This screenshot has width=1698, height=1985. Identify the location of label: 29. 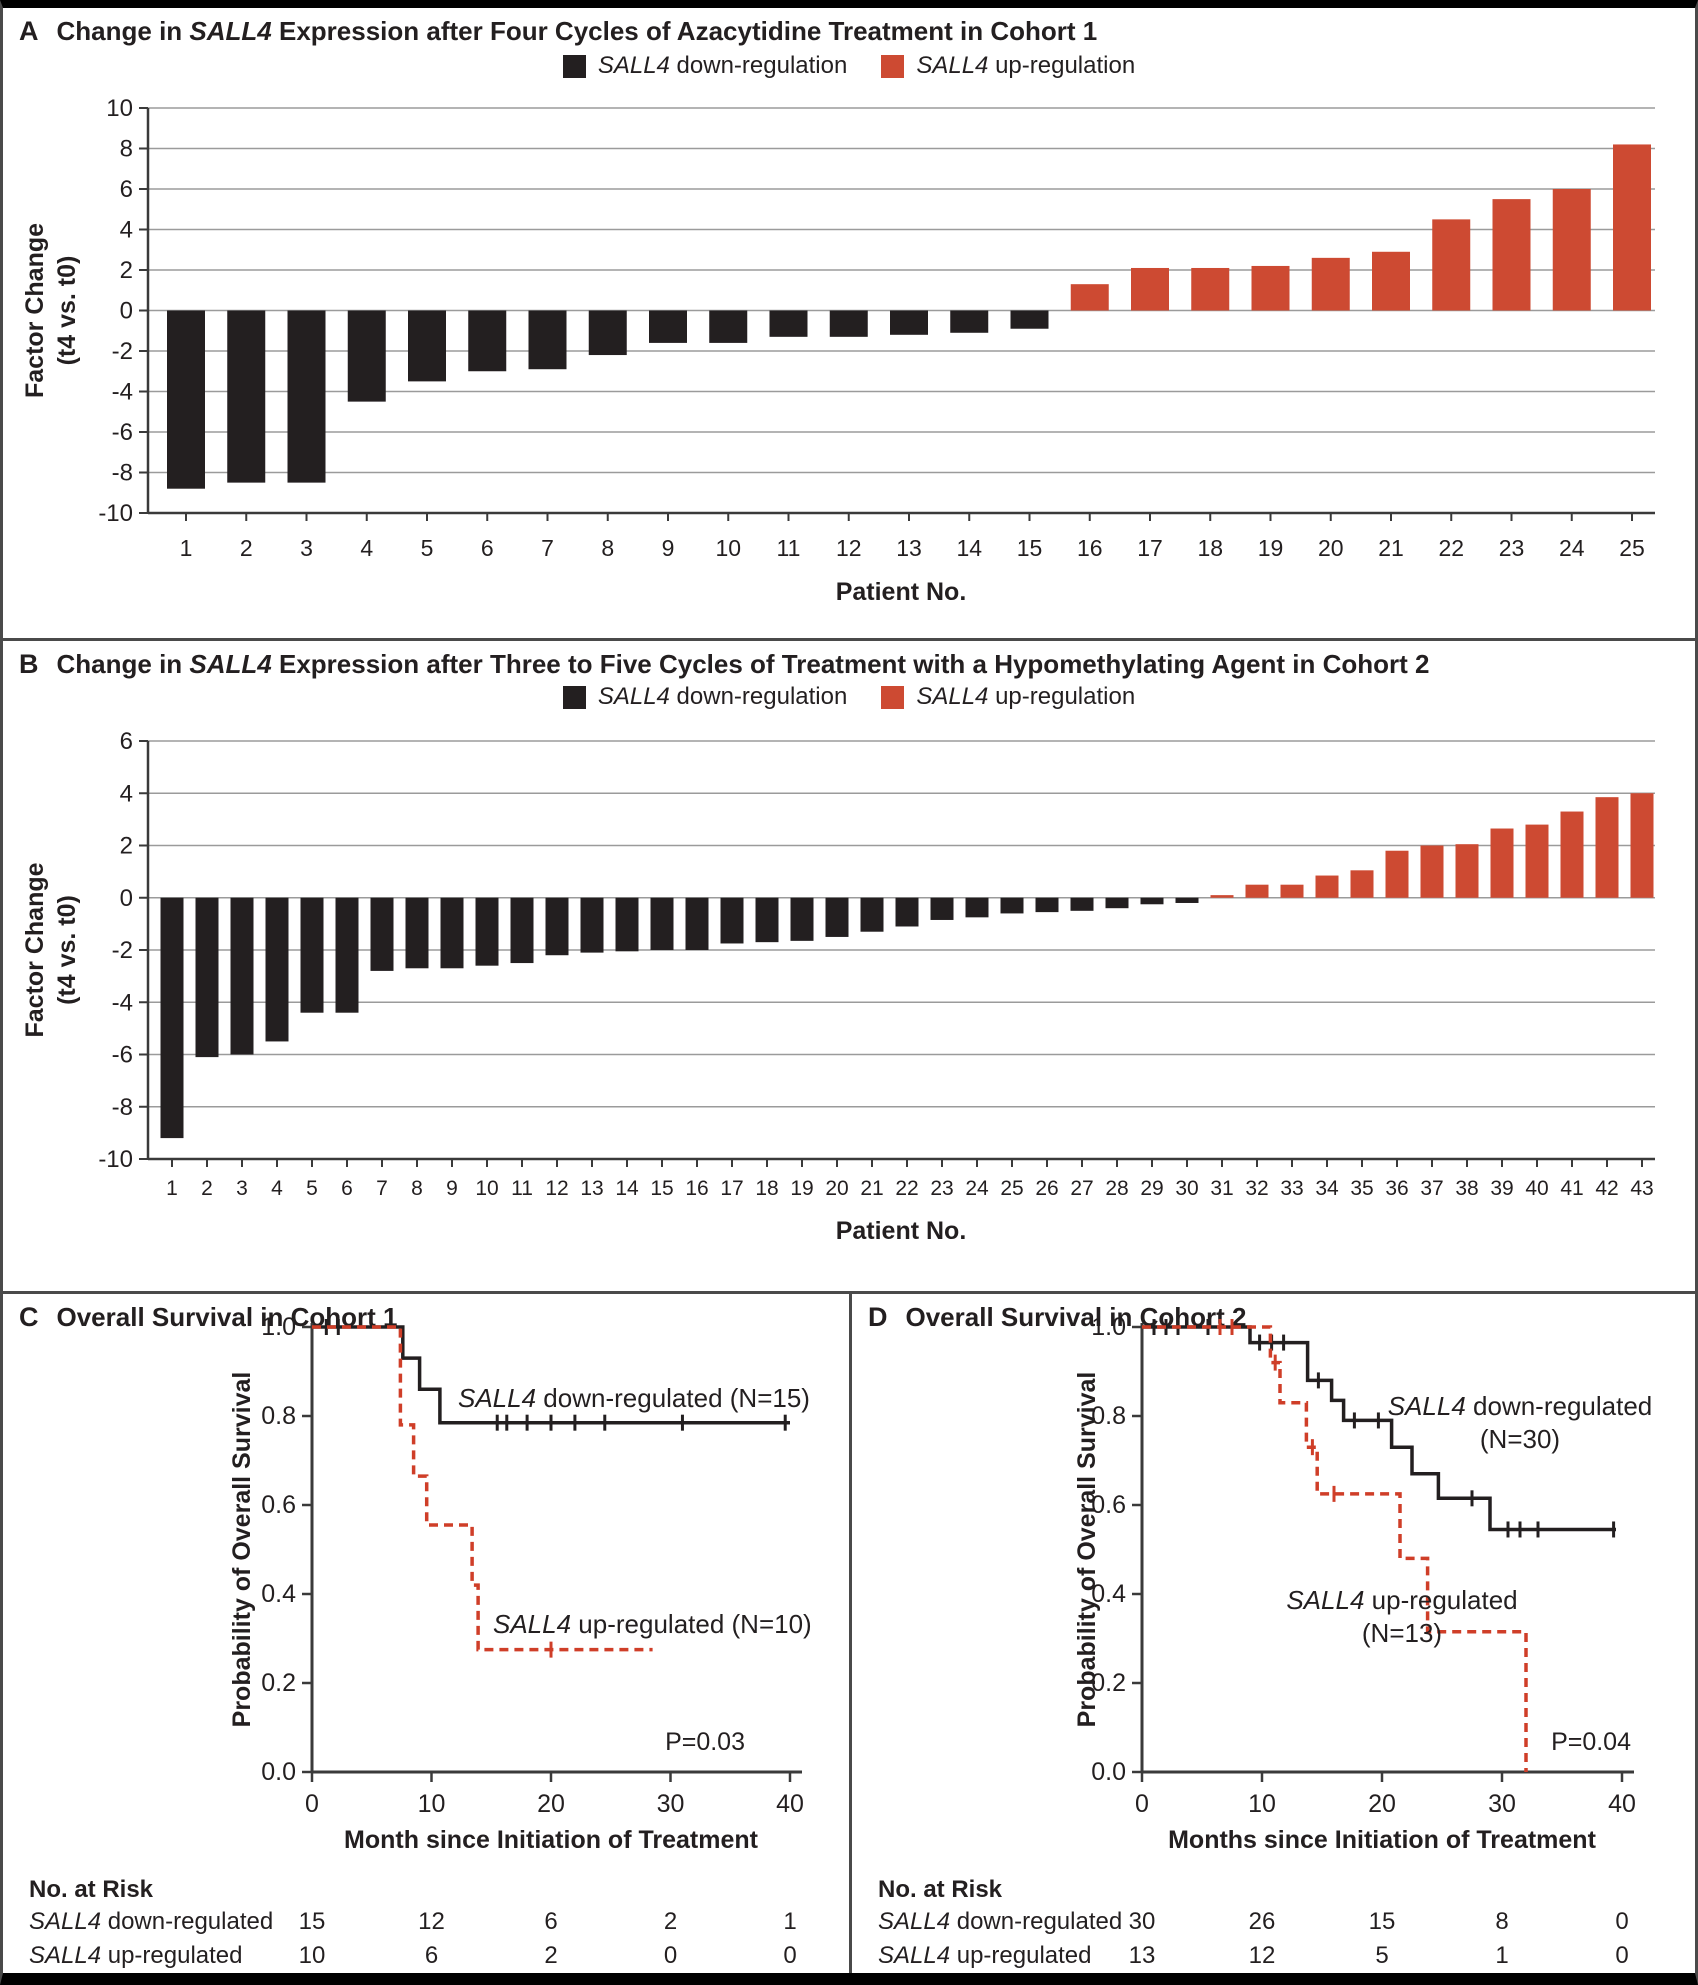
(1151, 1188).